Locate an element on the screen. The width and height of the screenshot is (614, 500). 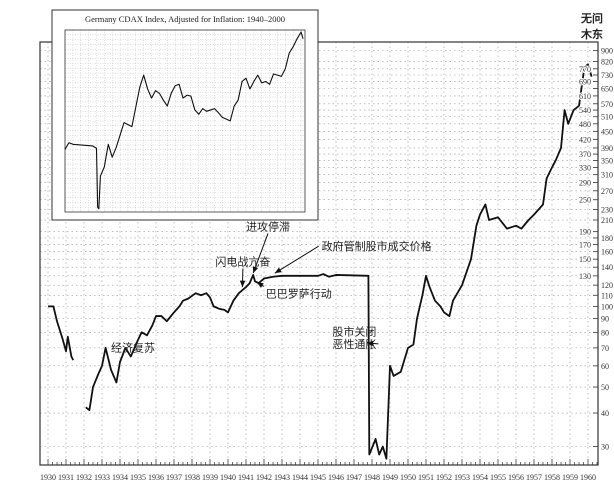
y-tick-label: 190 is located at coordinates (585, 232).